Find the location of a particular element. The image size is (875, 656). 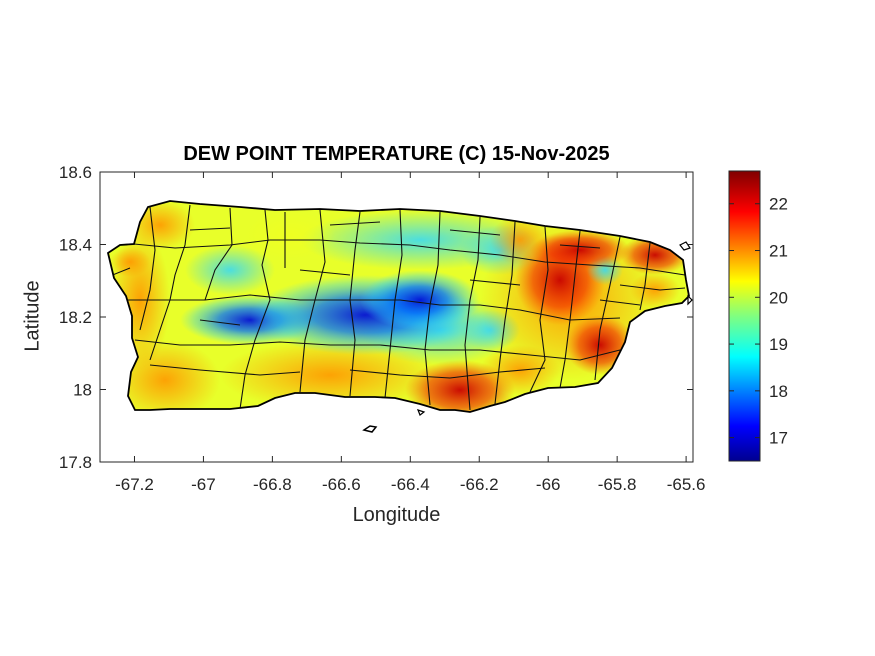

cay-south is located at coordinates (421, 412).